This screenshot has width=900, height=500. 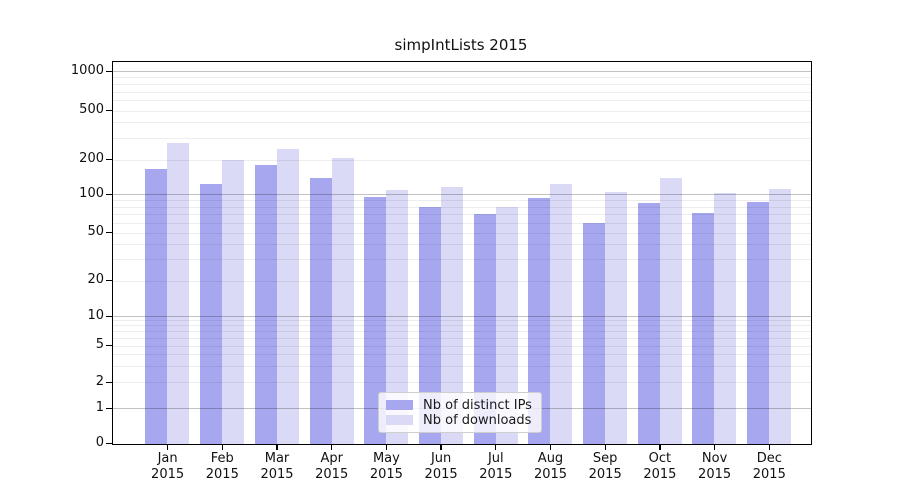 I want to click on month-label: Oct, so click(x=660, y=458).